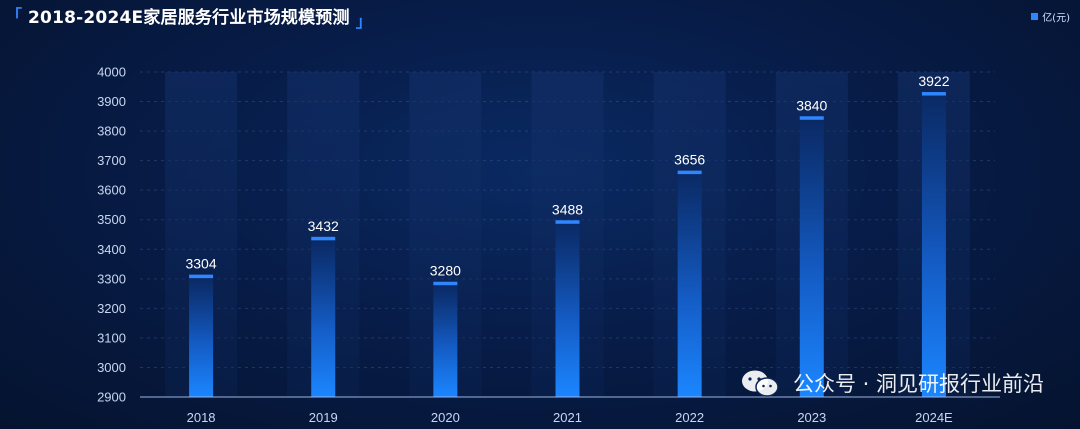 The width and height of the screenshot is (1080, 429). What do you see at coordinates (363, 21) in the screenshot?
I see `title-bracket-close-icon: 」` at bounding box center [363, 21].